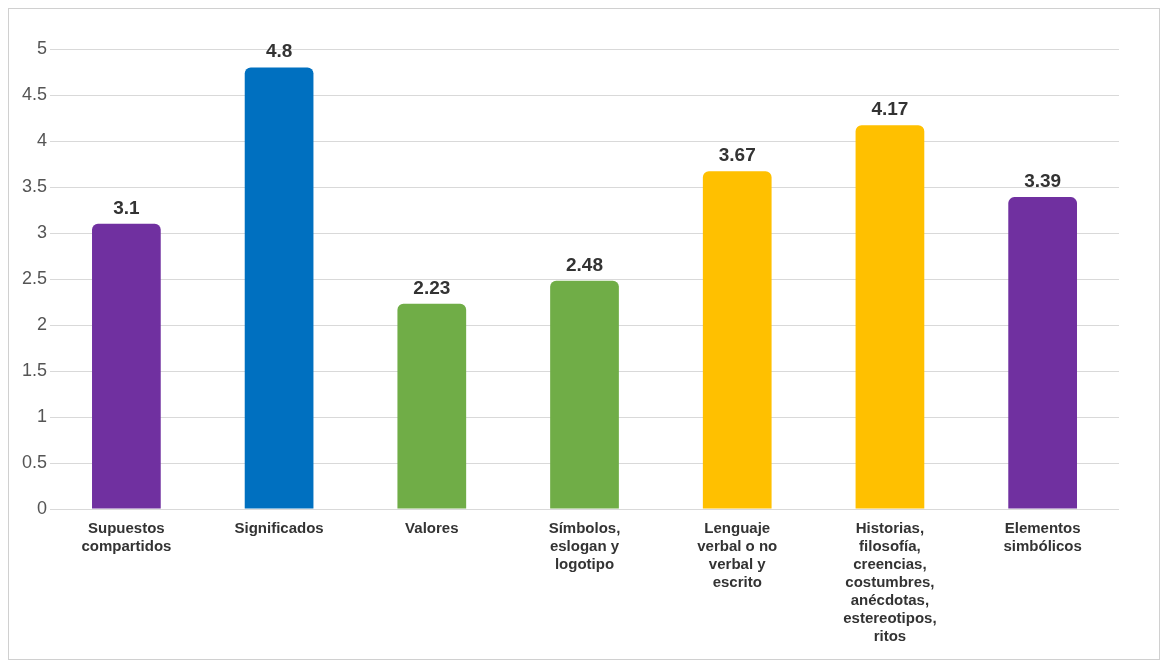 Image resolution: width=1171 pixels, height=670 pixels. Describe the element at coordinates (42, 415) in the screenshot. I see `y-tick-label: 1` at that location.